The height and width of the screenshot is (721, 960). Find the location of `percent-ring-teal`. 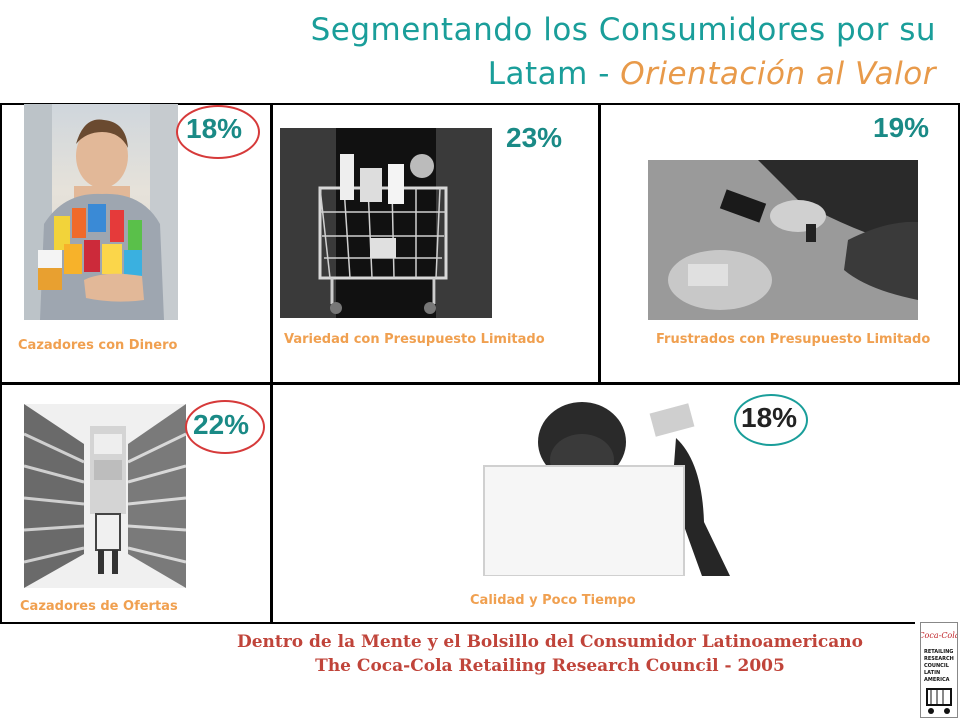

percent-ring-teal is located at coordinates (771, 420).